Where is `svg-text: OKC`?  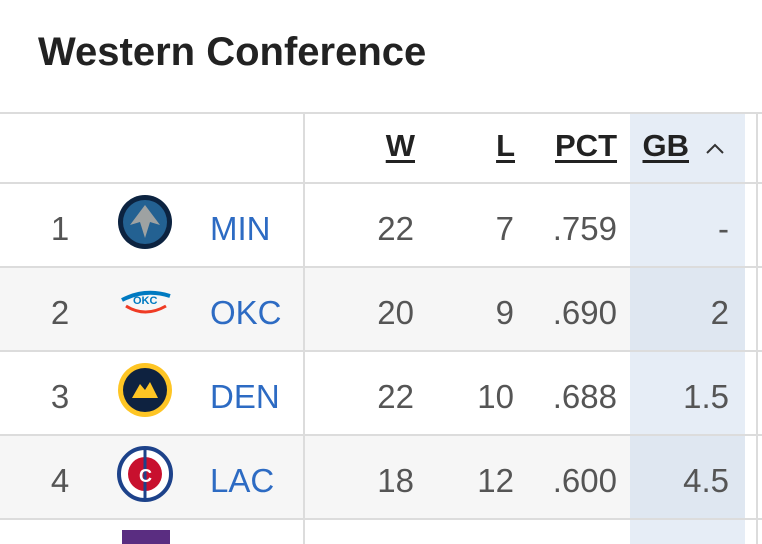 svg-text: OKC is located at coordinates (145, 301).